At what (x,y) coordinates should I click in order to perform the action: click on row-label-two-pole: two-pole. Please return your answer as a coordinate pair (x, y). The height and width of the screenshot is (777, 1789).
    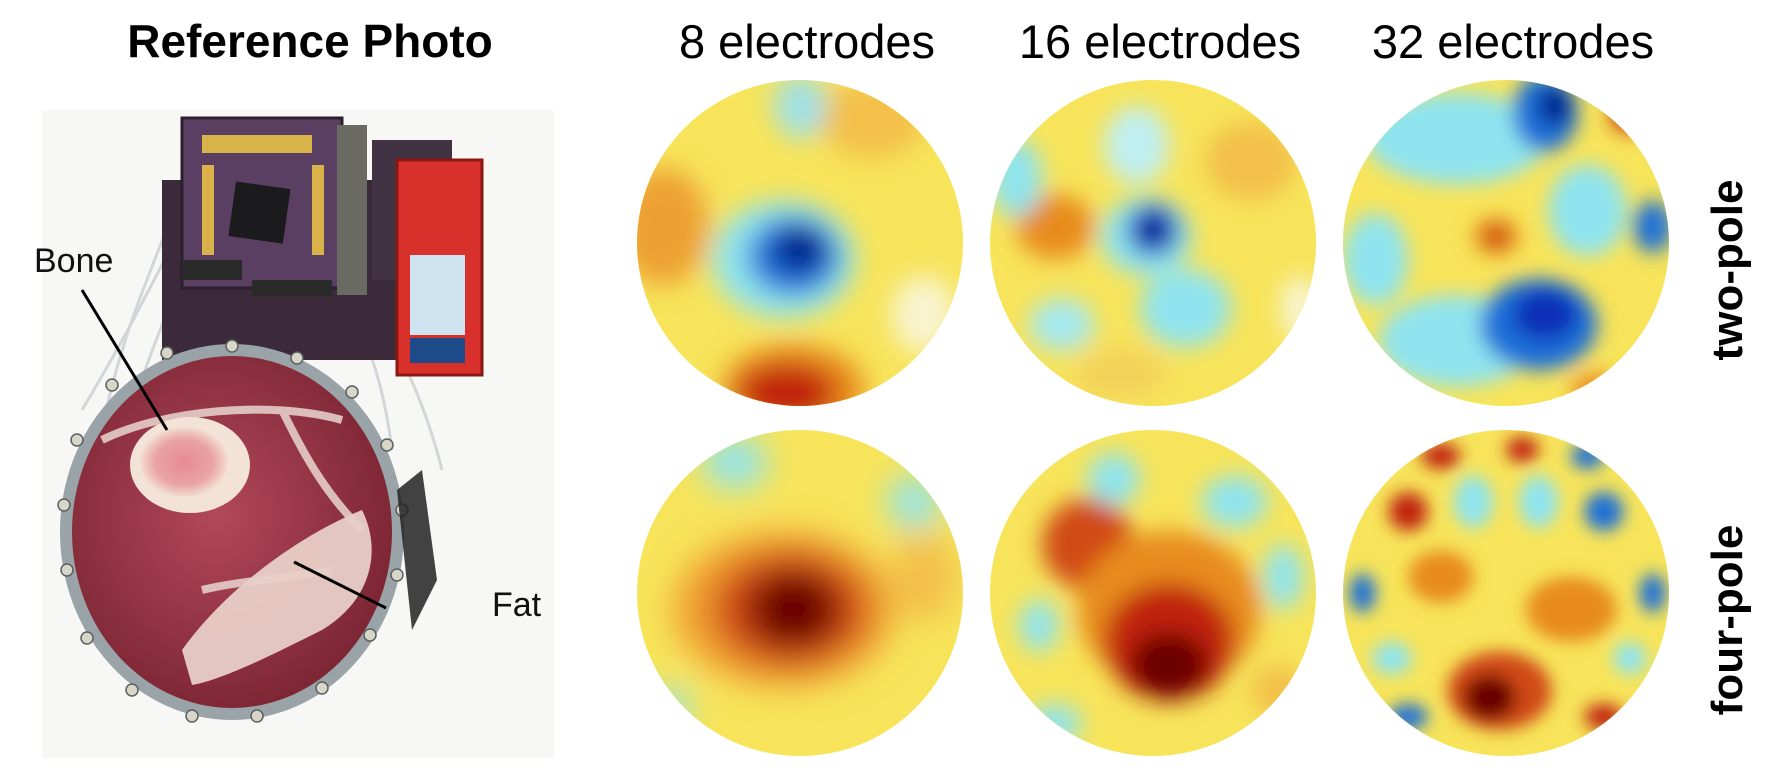
    Looking at the image, I should click on (1727, 270).